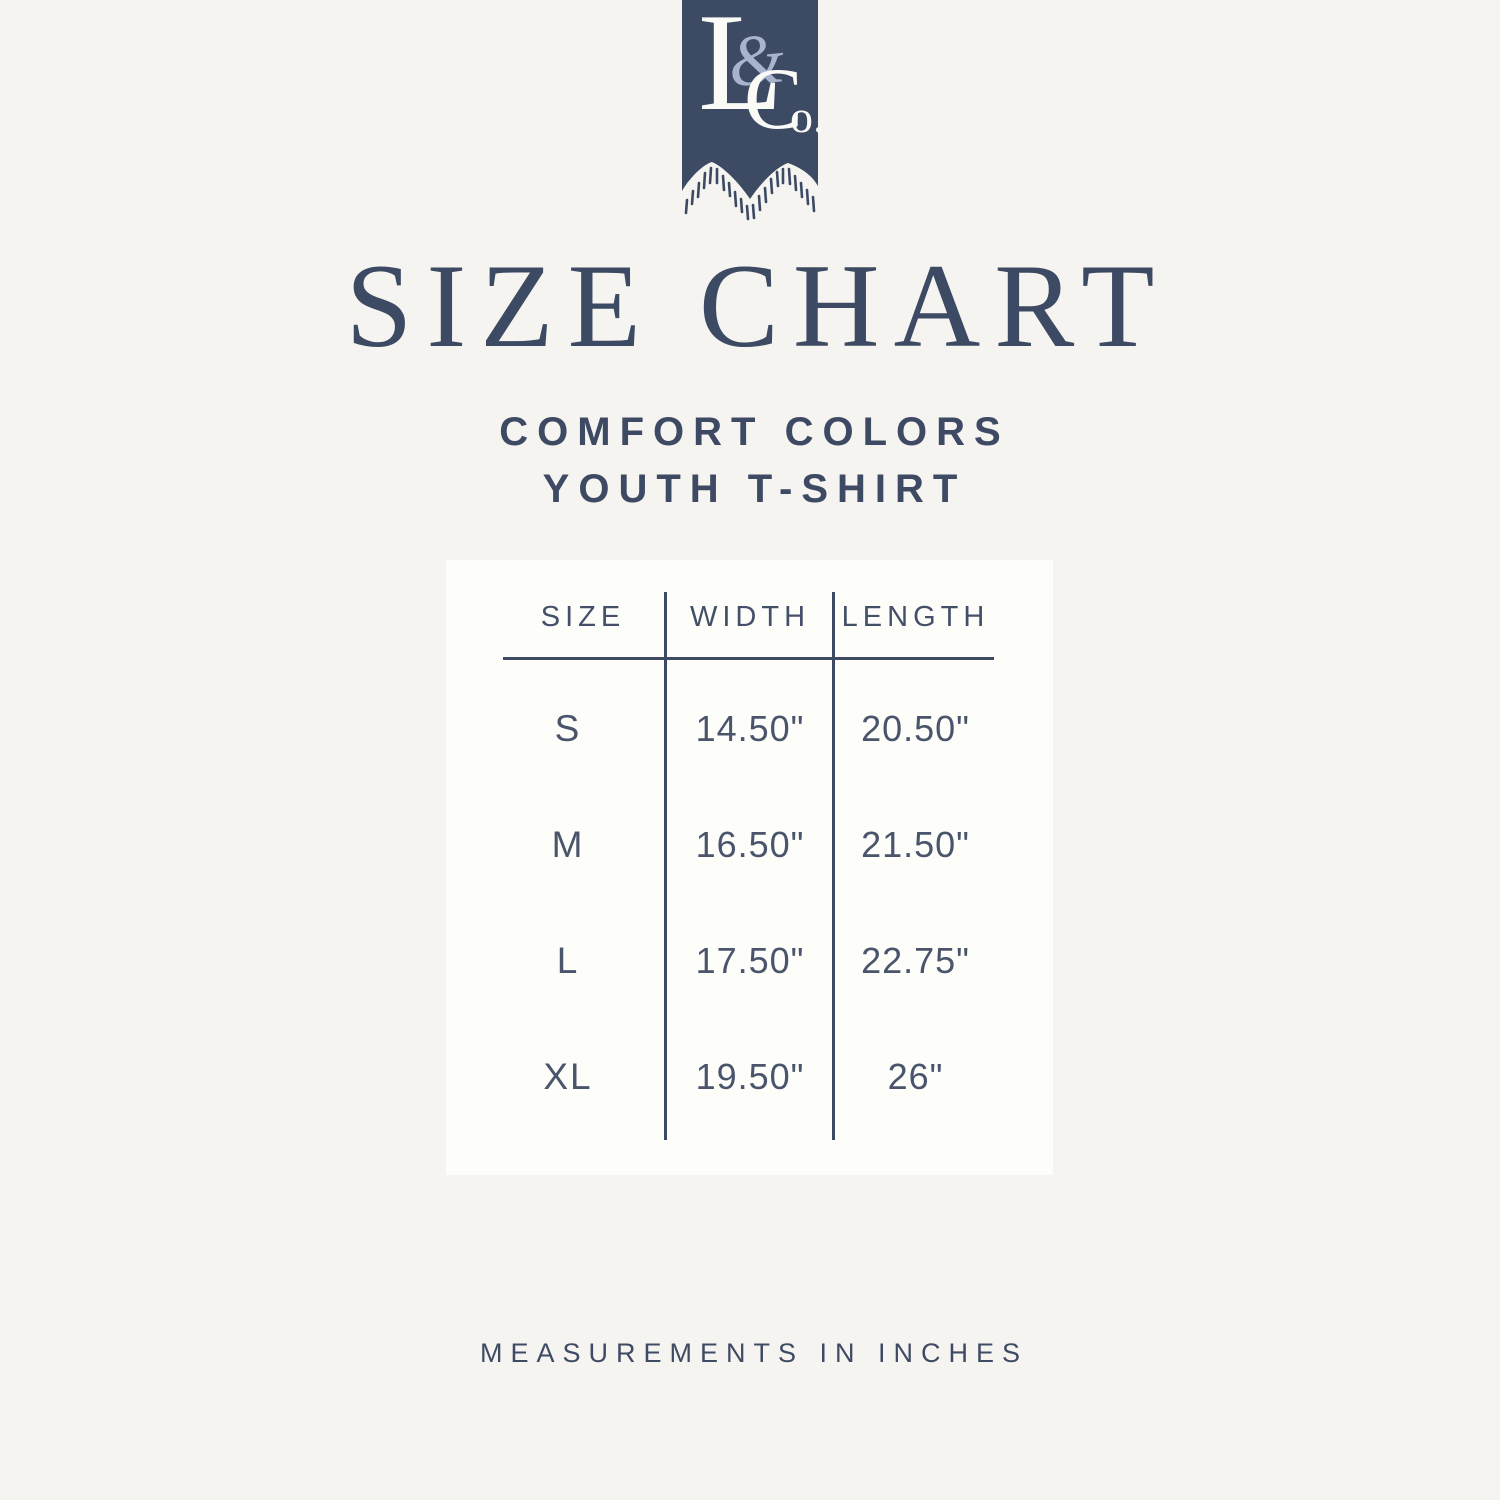  What do you see at coordinates (568, 844) in the screenshot?
I see `size-cell: M` at bounding box center [568, 844].